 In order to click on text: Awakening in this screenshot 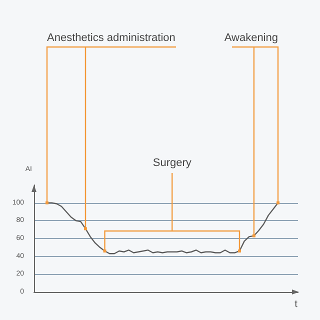, I will do `click(251, 38)`.